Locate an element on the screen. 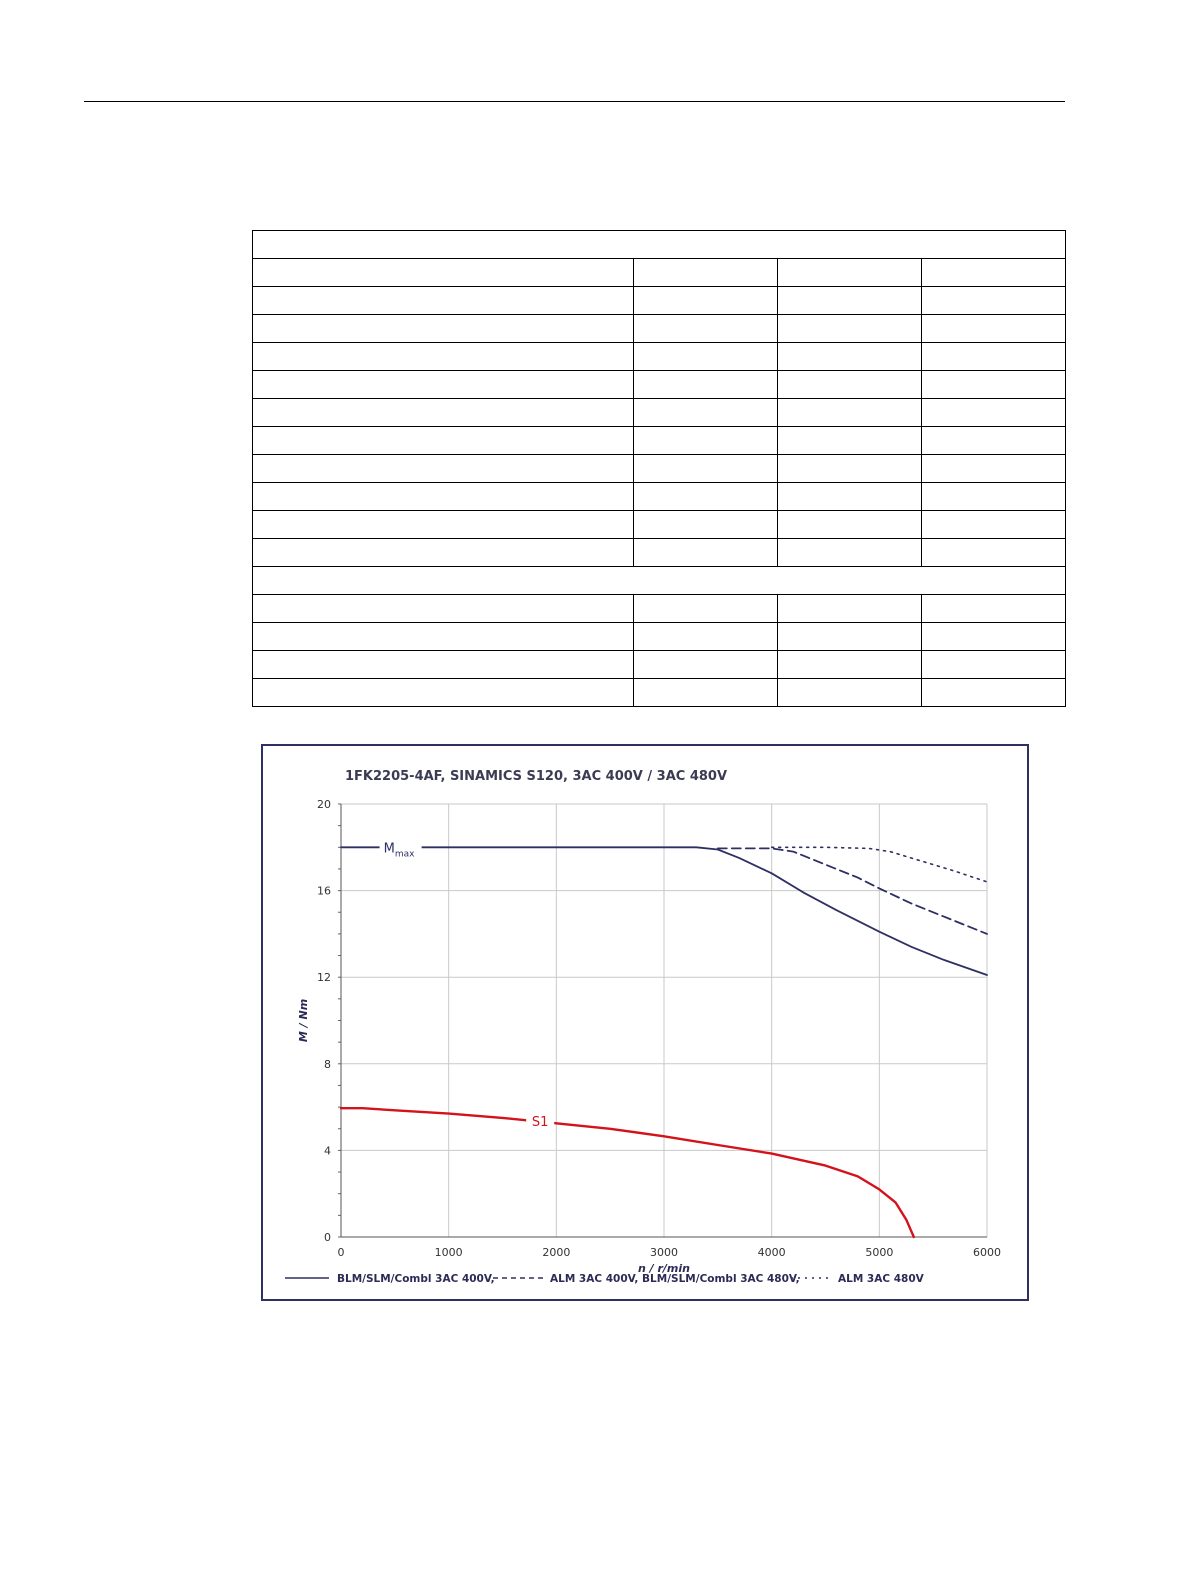 Image resolution: width=1191 pixels, height=1587 pixels. y-tick-label: 20 is located at coordinates (324, 804).